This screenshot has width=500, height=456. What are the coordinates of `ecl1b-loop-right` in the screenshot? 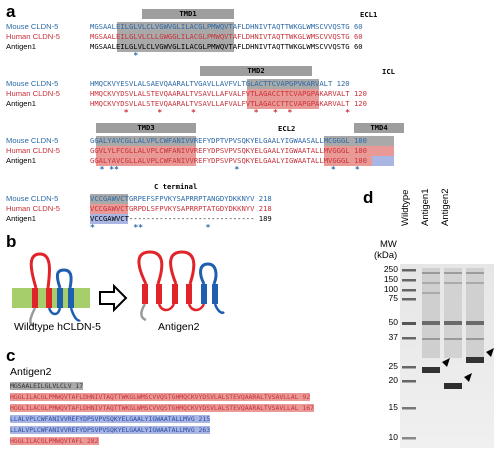 It's located at (182, 267).